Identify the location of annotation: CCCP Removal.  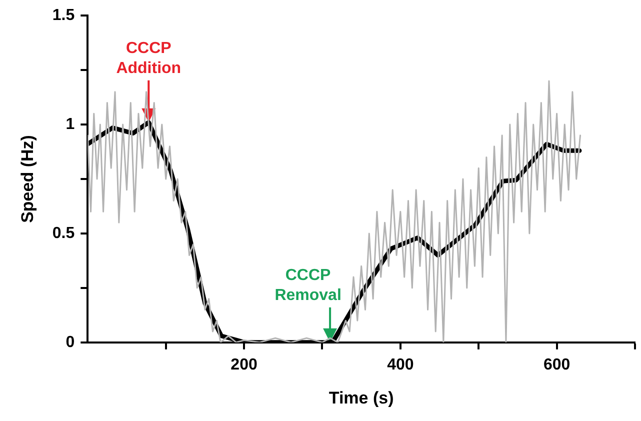
(308, 285).